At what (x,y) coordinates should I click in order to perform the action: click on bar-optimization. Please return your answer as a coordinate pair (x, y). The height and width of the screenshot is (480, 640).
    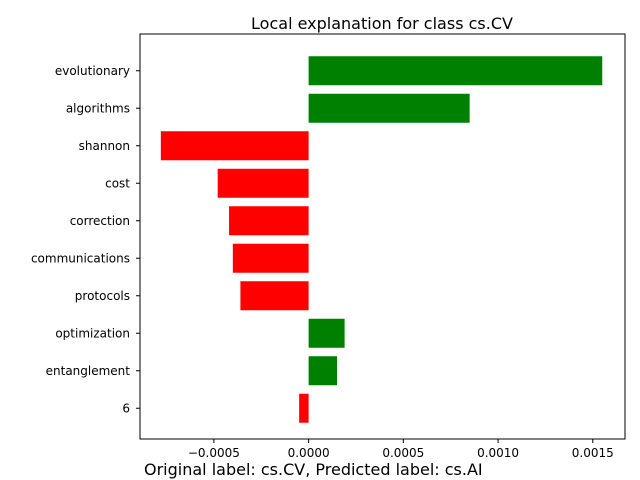
    Looking at the image, I should click on (326, 333).